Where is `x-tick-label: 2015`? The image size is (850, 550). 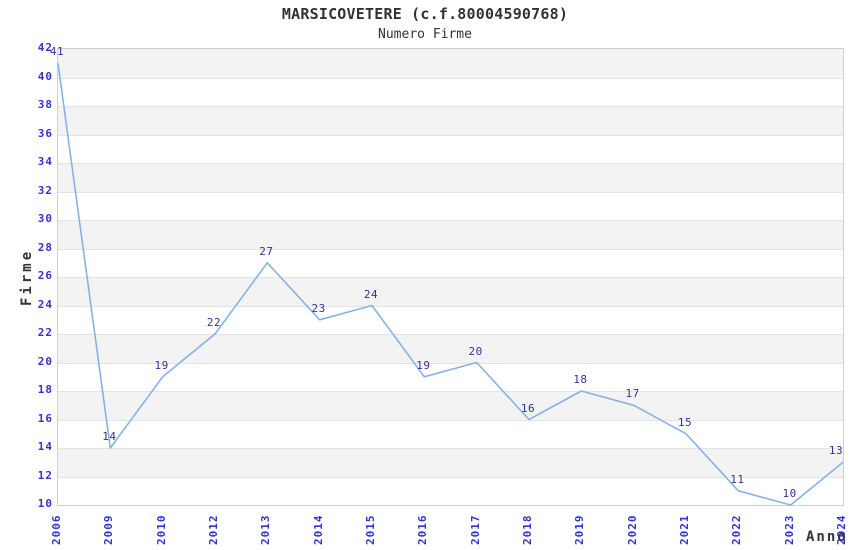 x-tick-label: 2015 is located at coordinates (370, 530).